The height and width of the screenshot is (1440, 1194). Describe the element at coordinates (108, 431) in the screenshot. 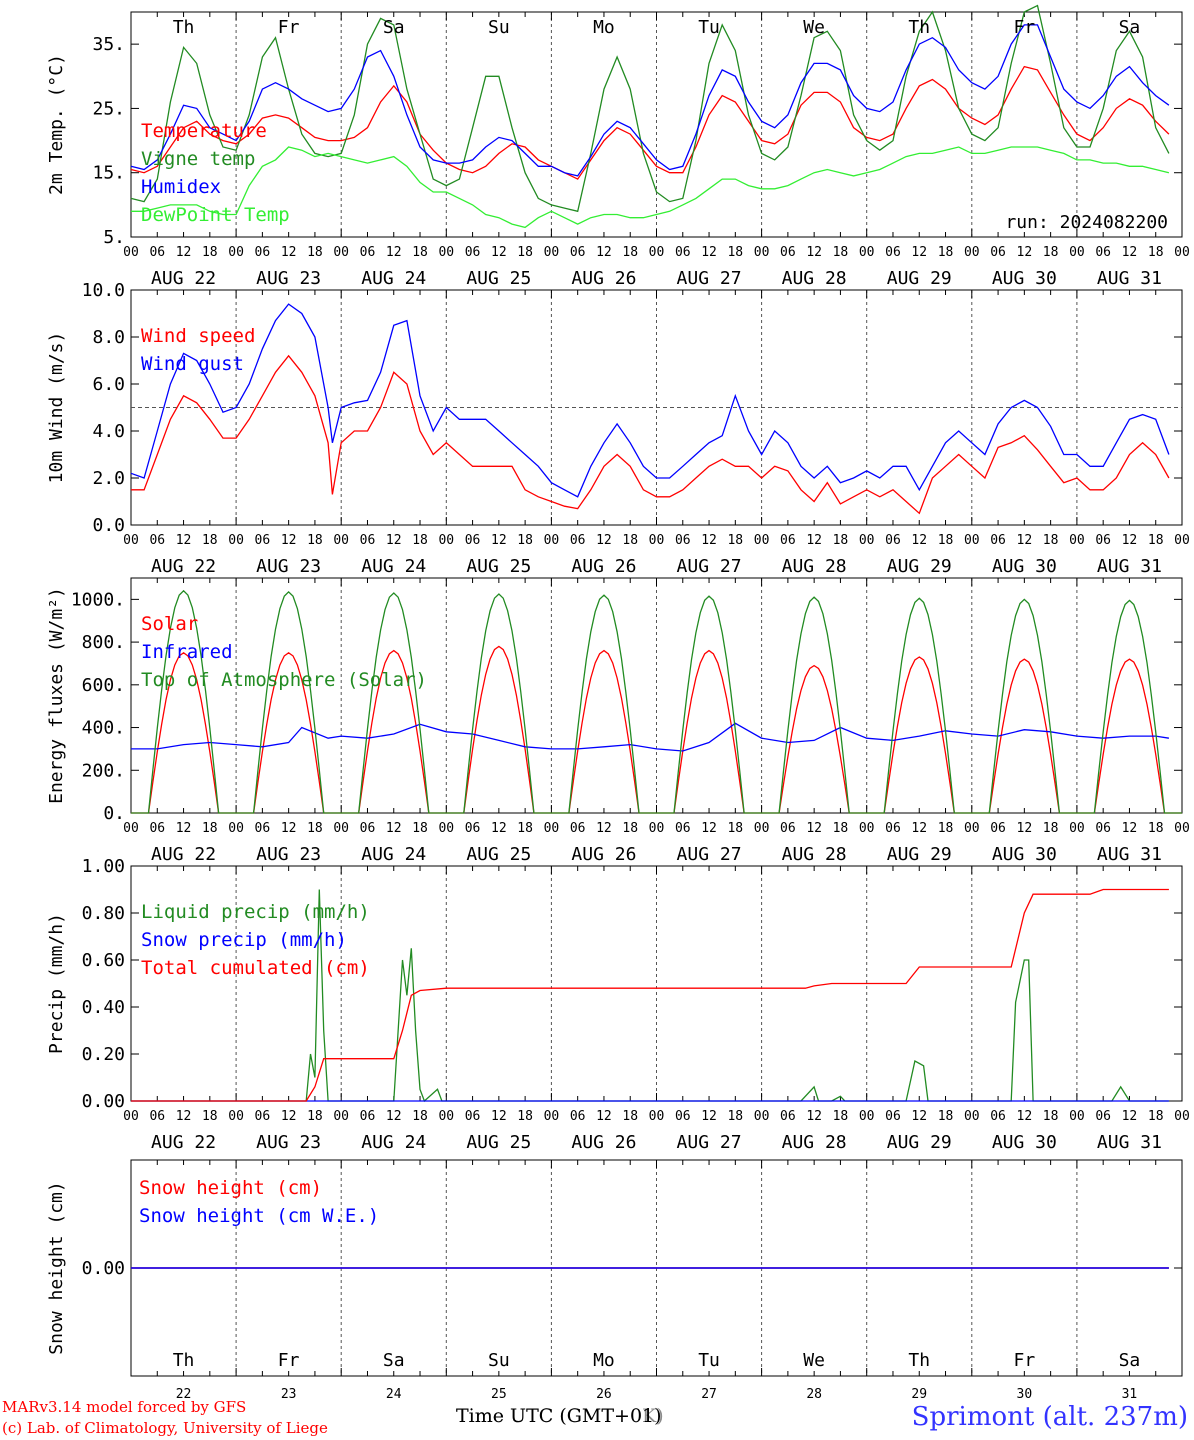

I see `y-tick-label: 4.0` at that location.